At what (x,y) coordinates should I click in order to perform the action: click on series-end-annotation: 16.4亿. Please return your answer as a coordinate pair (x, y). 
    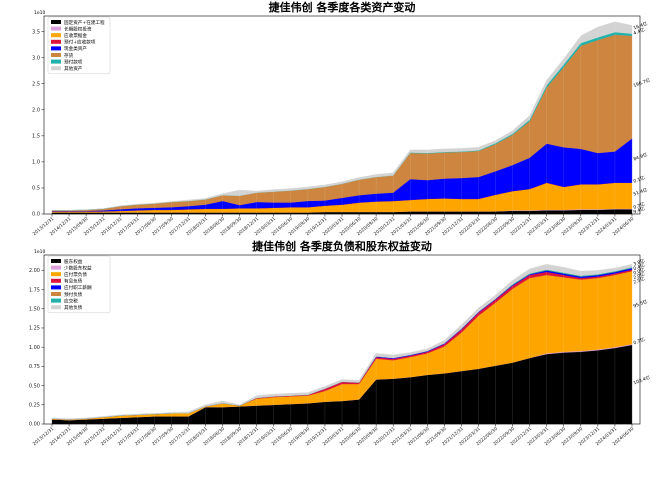
    Looking at the image, I should click on (640, 26).